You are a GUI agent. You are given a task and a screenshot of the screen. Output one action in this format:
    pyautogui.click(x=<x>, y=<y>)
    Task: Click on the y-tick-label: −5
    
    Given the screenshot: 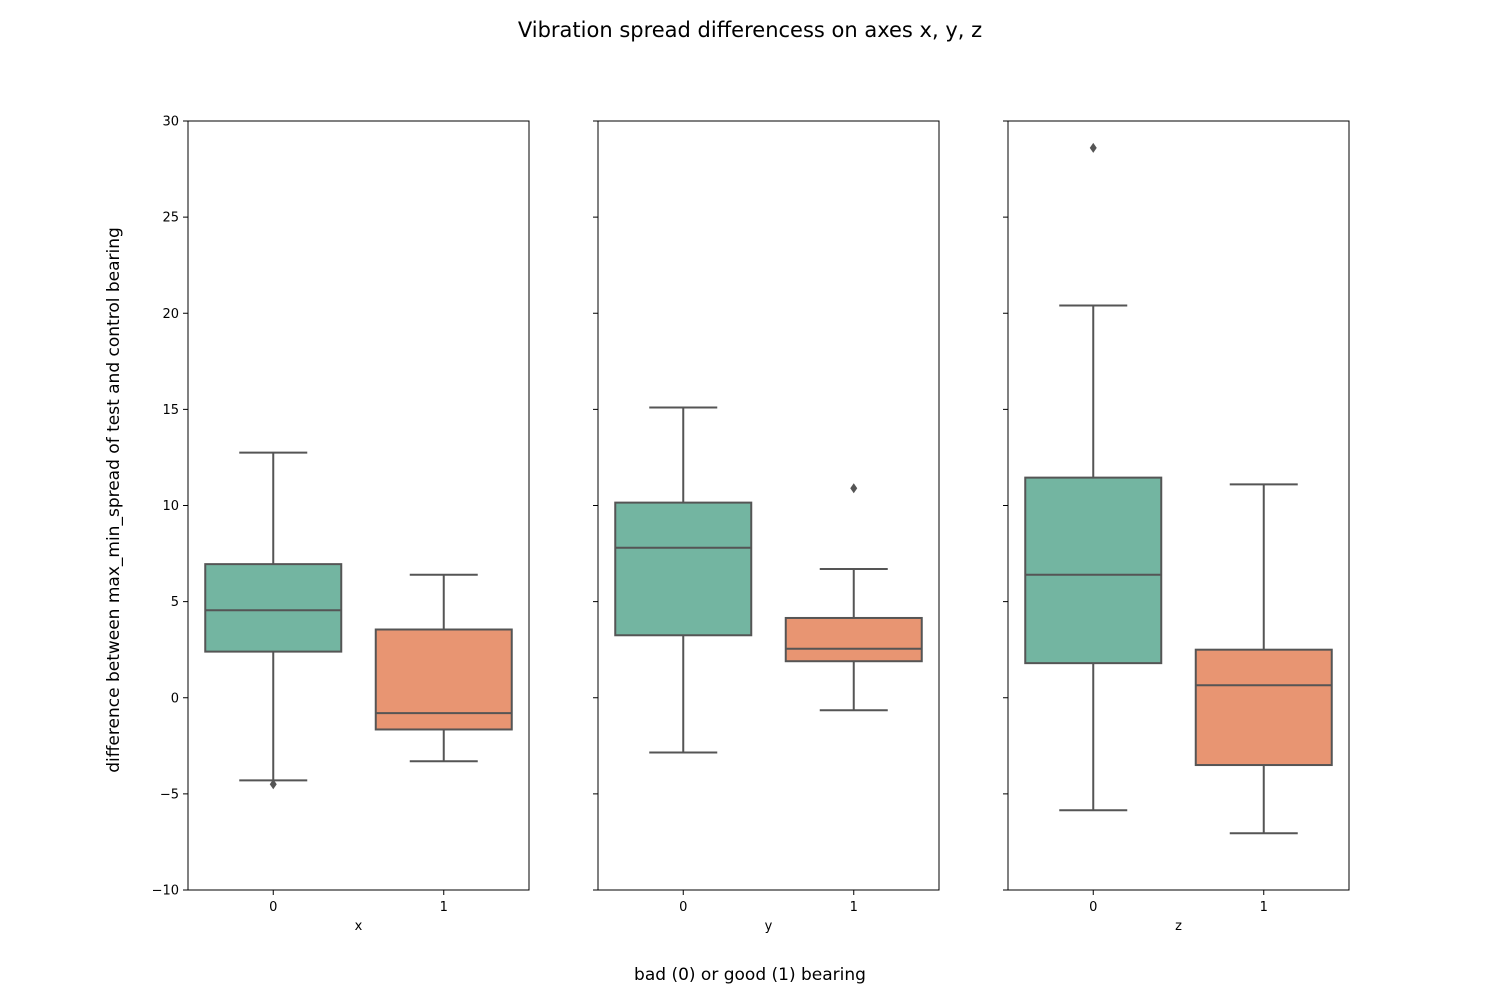 What is the action you would take?
    pyautogui.click(x=169, y=794)
    